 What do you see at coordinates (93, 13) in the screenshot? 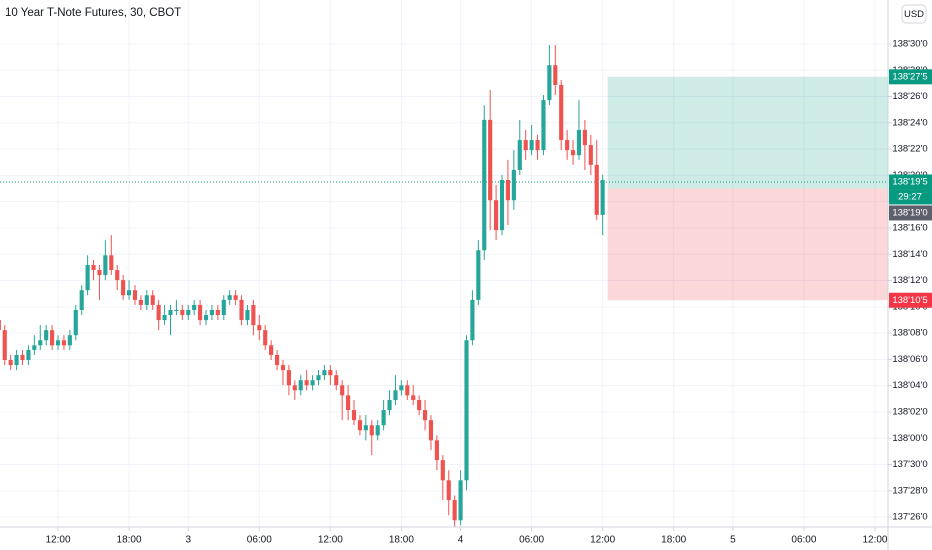
I see `chart-title: 10 Year T-Note Futures, 30, CBOT` at bounding box center [93, 13].